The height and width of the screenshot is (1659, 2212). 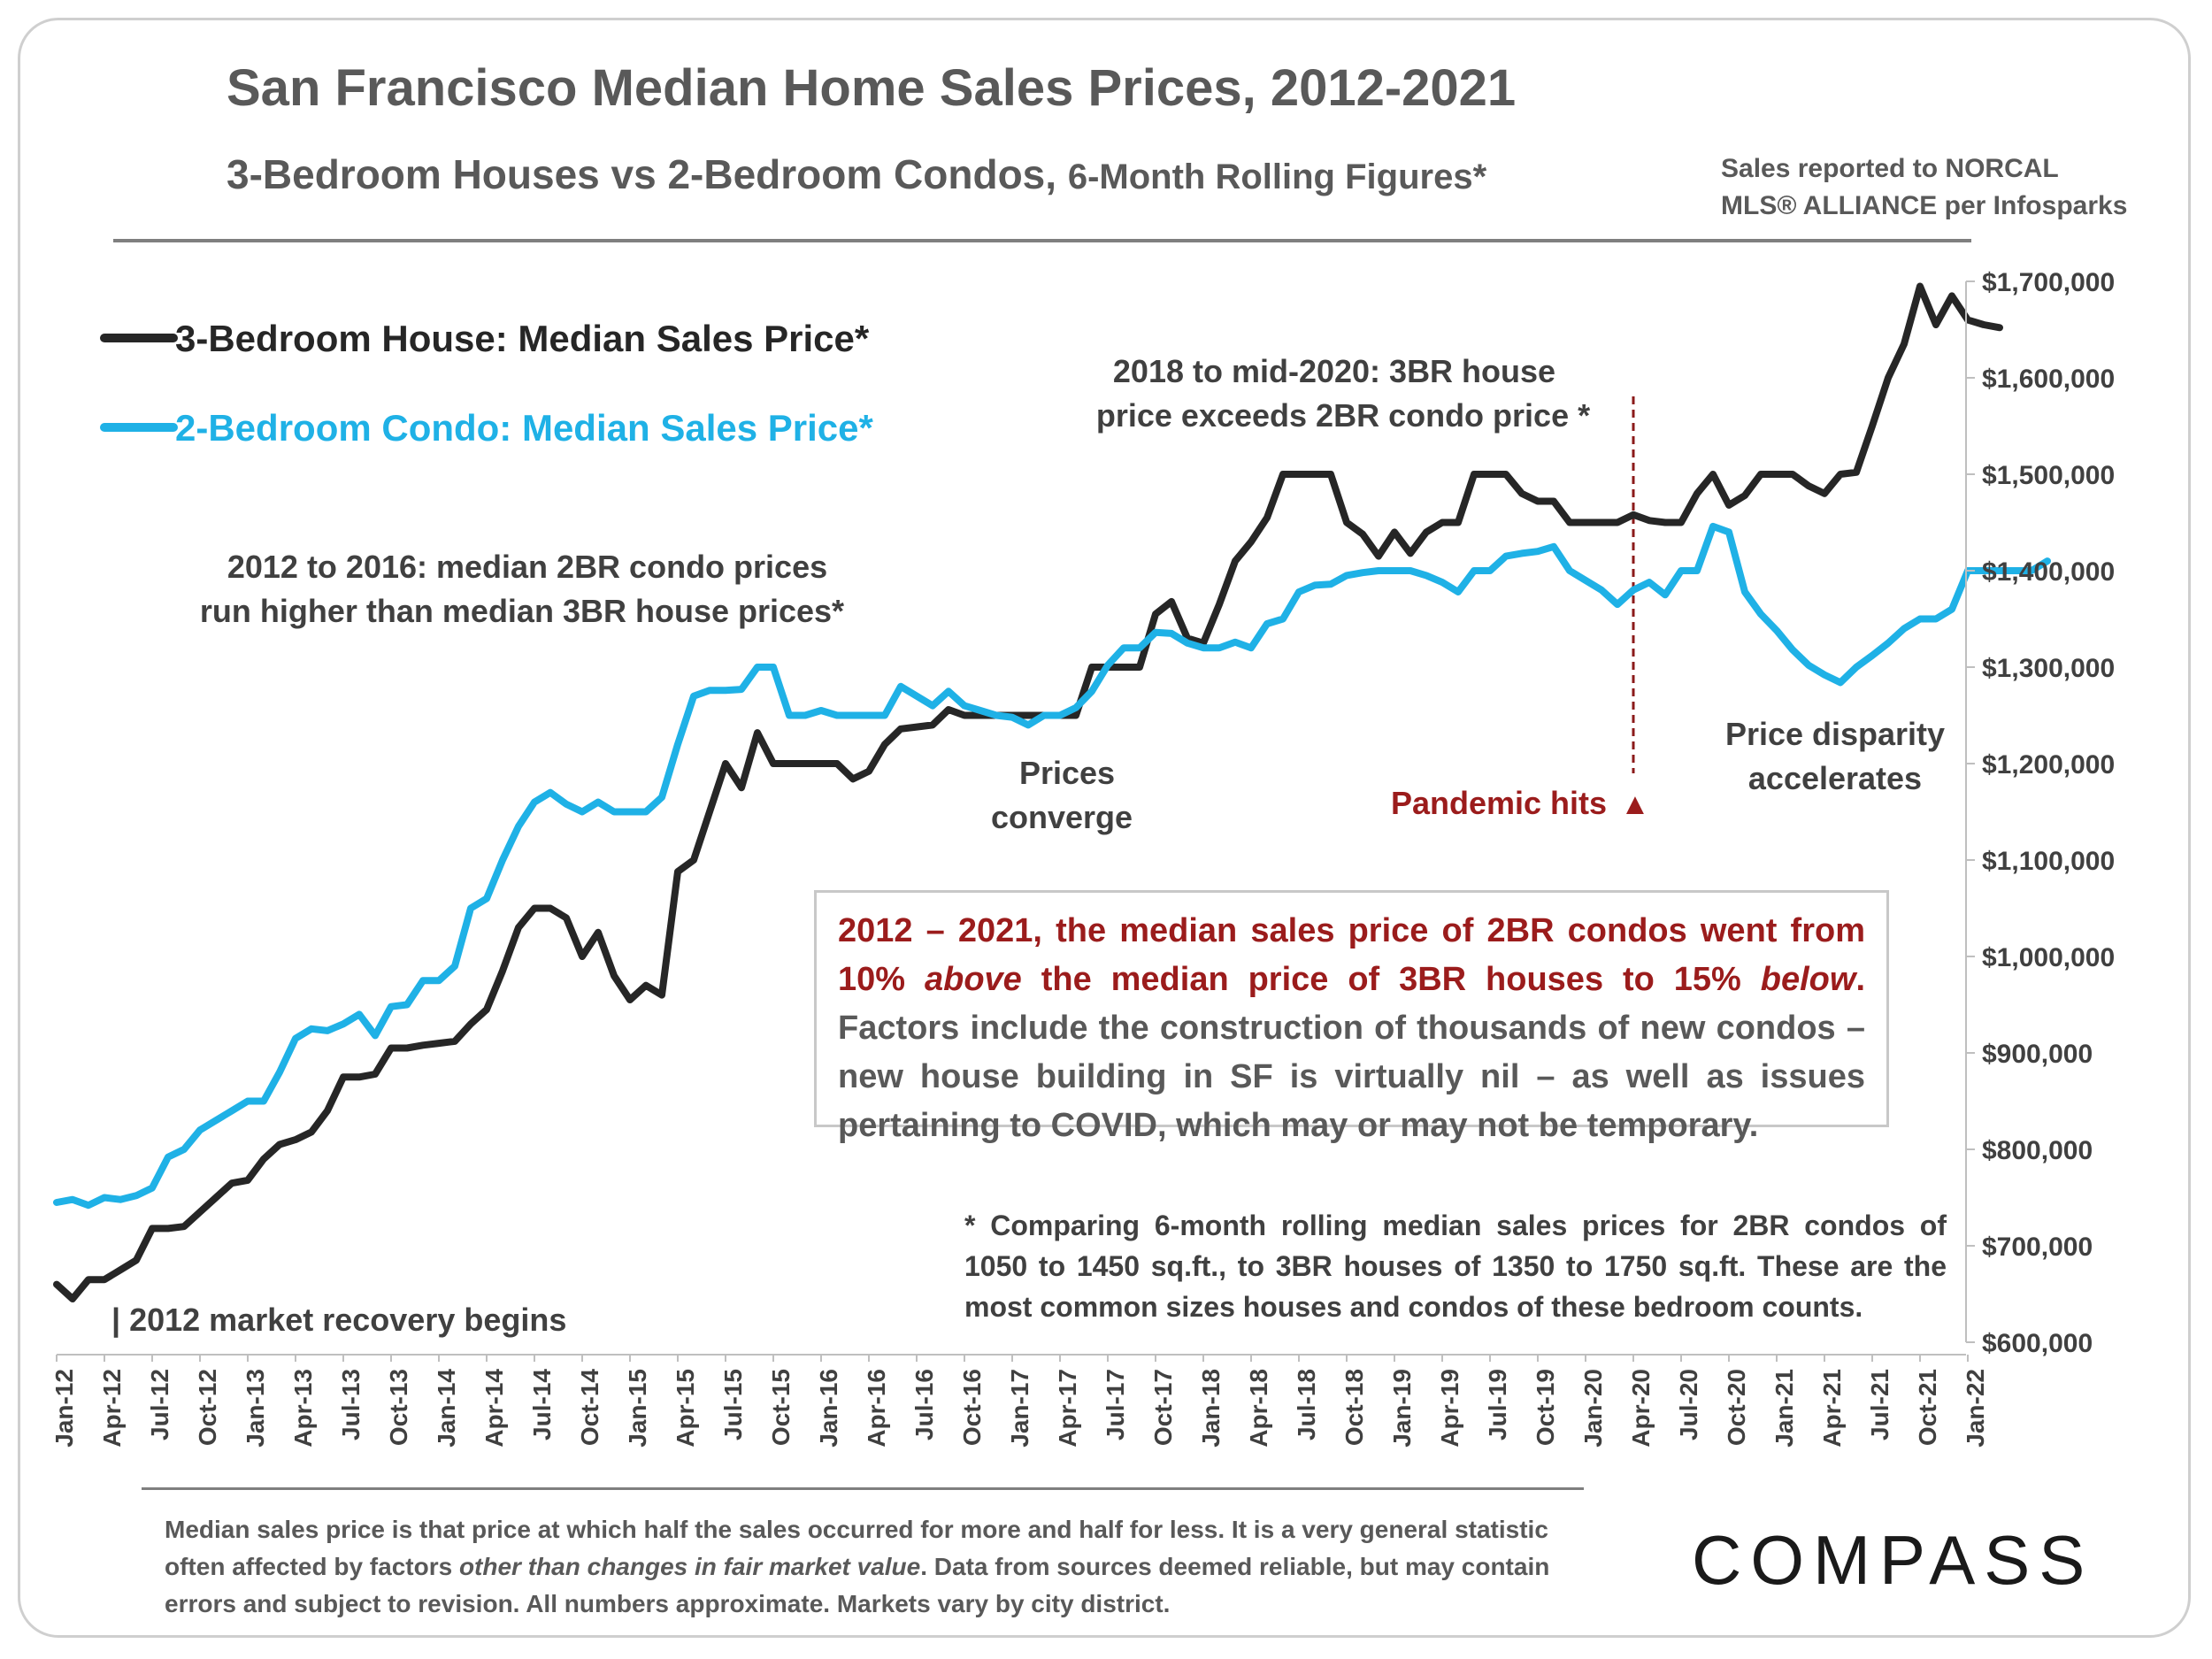 I want to click on y-tick-label: $1,500,000, so click(x=2048, y=476).